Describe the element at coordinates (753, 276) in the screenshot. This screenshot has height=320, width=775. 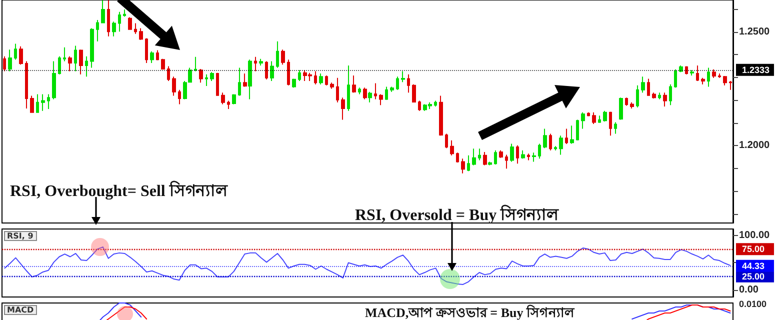
I see `ref-line-label: 25.00` at that location.